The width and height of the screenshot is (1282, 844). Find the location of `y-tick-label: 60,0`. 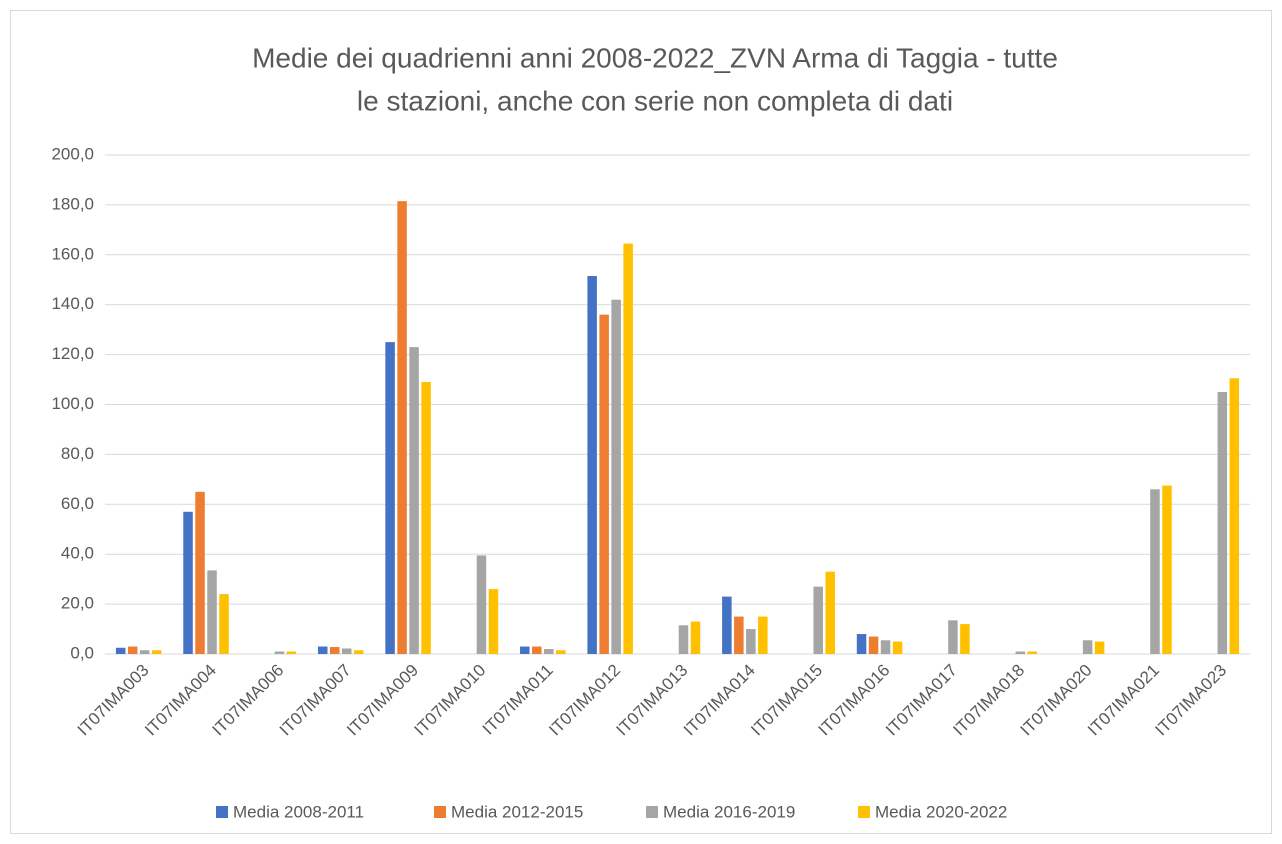

y-tick-label: 60,0 is located at coordinates (77, 503).